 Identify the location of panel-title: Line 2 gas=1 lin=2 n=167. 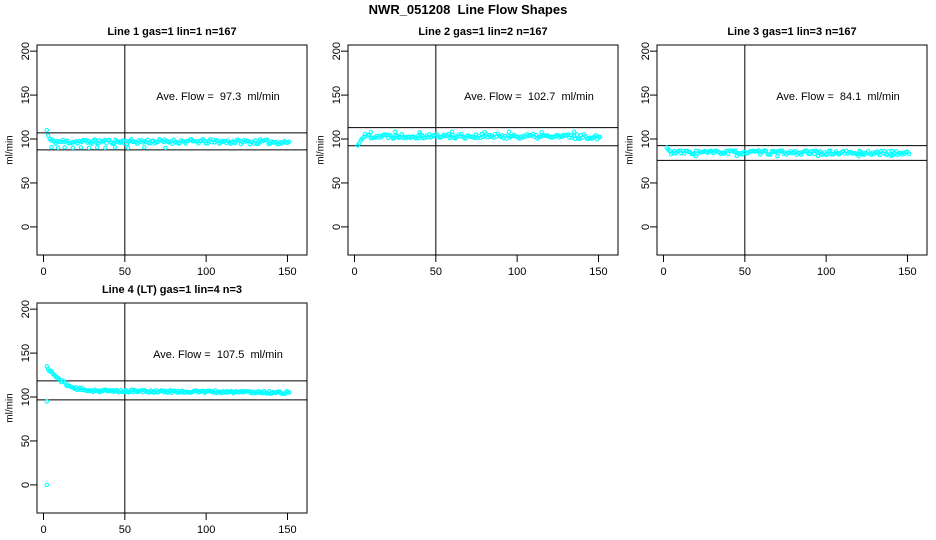
(482, 32).